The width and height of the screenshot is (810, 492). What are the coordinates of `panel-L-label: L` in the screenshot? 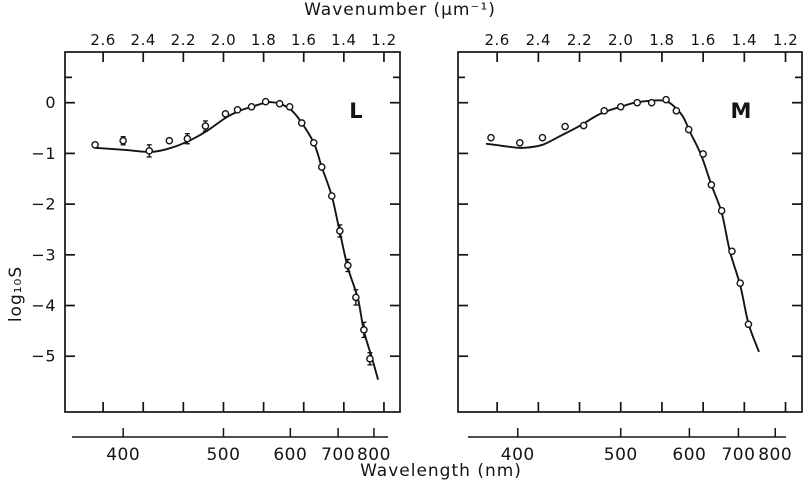 It's located at (356, 111).